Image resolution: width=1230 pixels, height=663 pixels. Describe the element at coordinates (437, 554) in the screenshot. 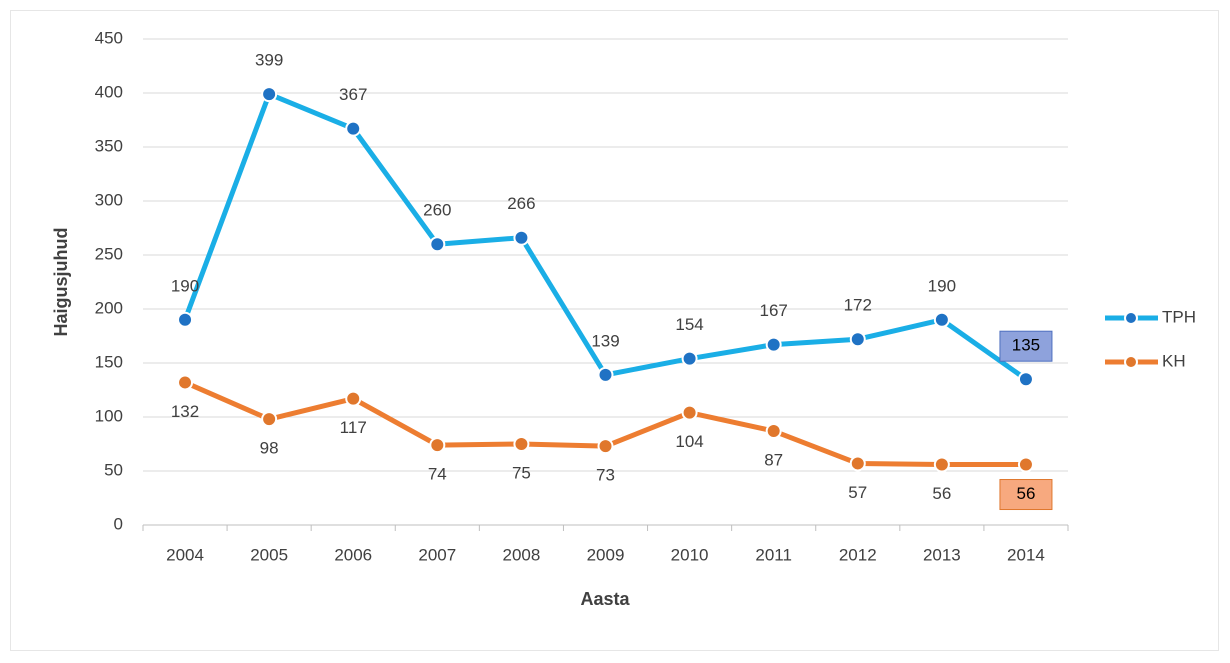

I see `x-tick-label: 2007` at that location.